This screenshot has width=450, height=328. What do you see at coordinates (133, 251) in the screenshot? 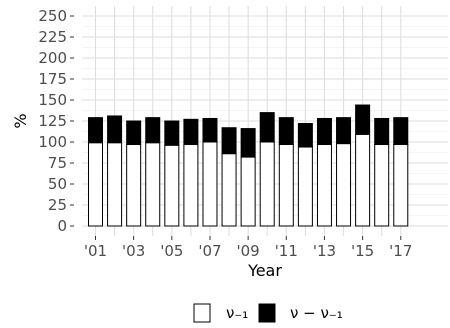
I see `x-tick-label: '03` at bounding box center [133, 251].